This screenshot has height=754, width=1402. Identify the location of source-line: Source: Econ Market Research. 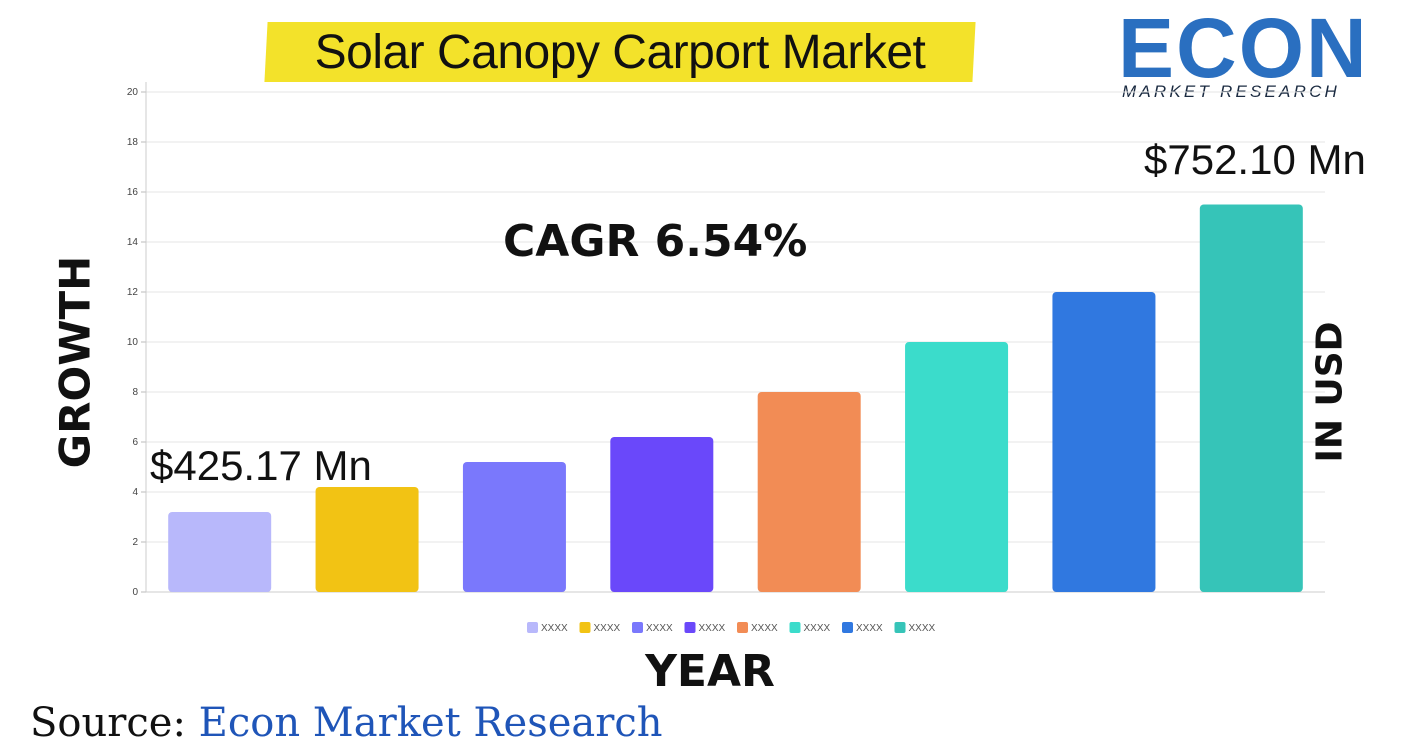
(346, 723).